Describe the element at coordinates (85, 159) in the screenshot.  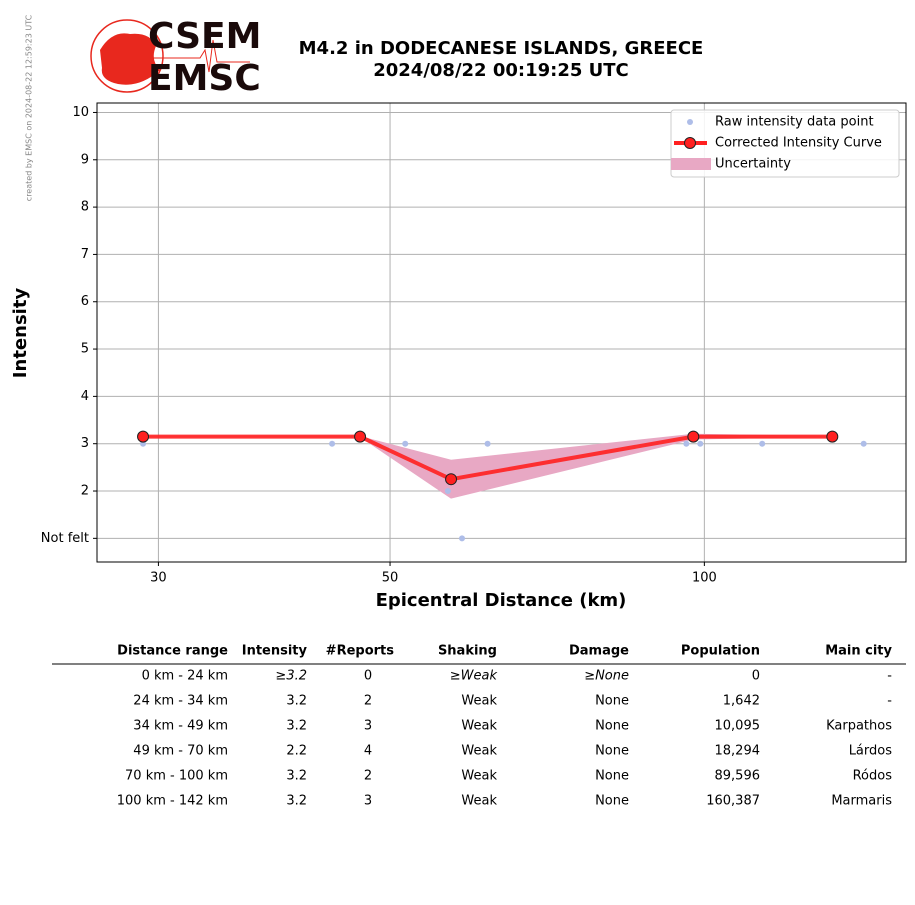
I see `y-tick-label: 9` at that location.